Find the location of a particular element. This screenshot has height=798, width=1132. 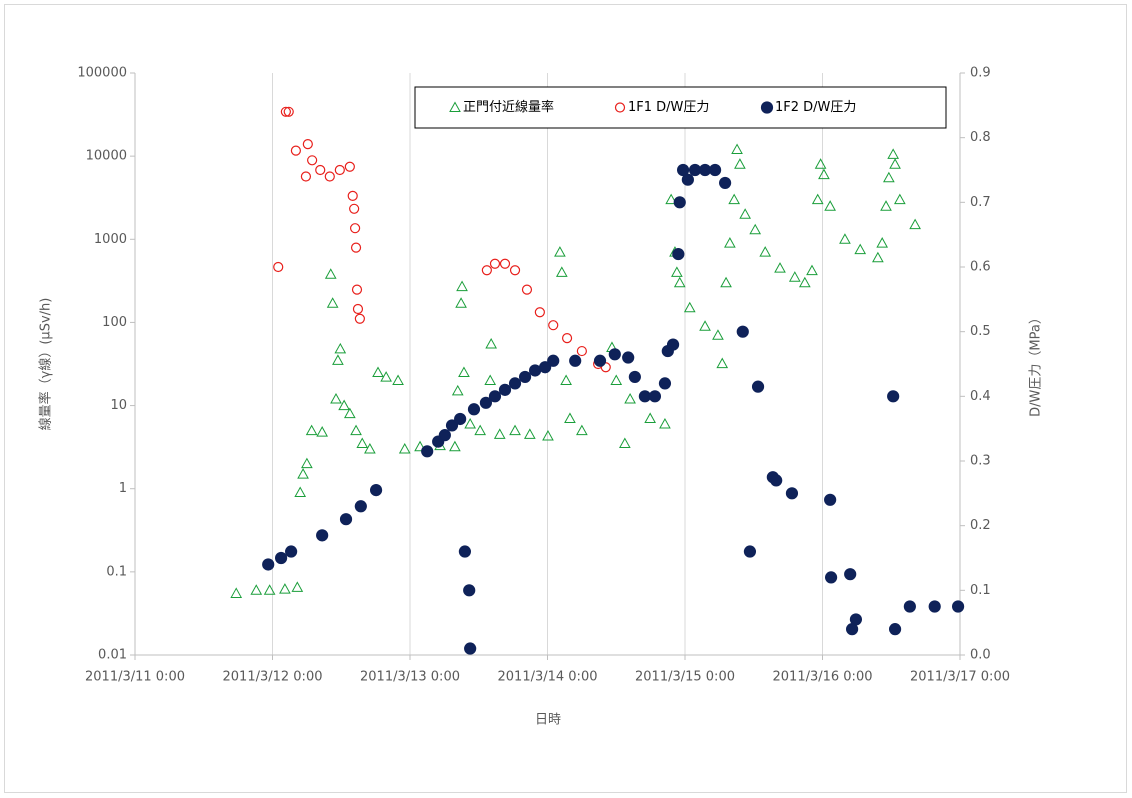

legend-label: 1F2 D/W圧力 is located at coordinates (815, 107).